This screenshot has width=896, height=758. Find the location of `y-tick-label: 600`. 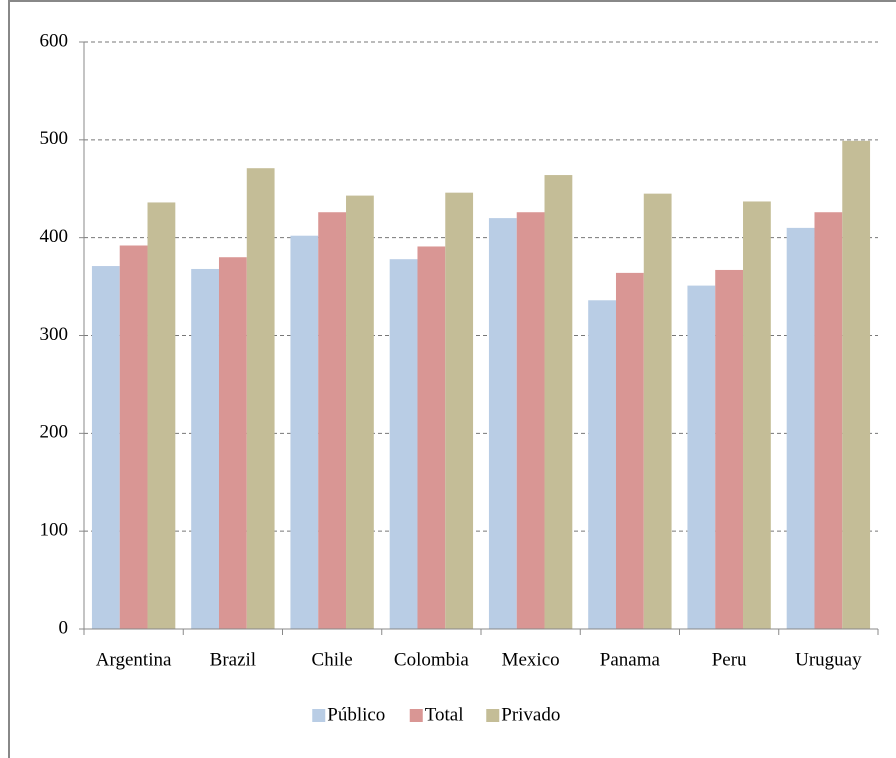

y-tick-label: 600 is located at coordinates (54, 40).